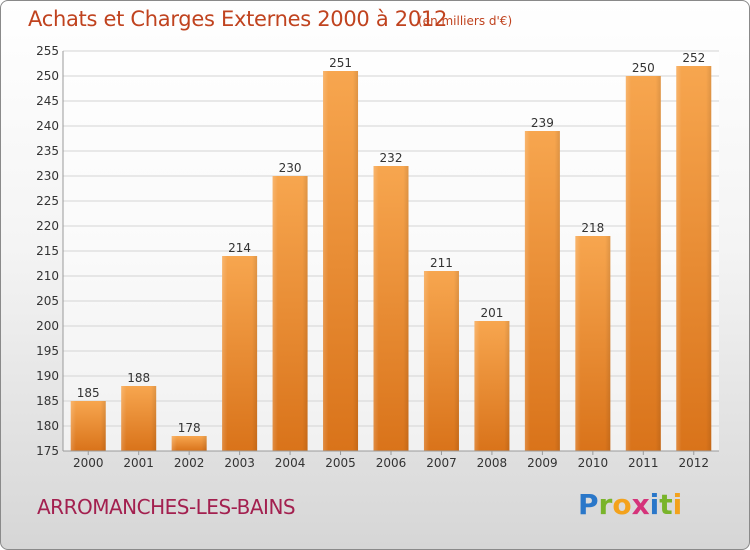 The image size is (750, 550). I want to click on y-tick-label: 215, so click(47, 251).